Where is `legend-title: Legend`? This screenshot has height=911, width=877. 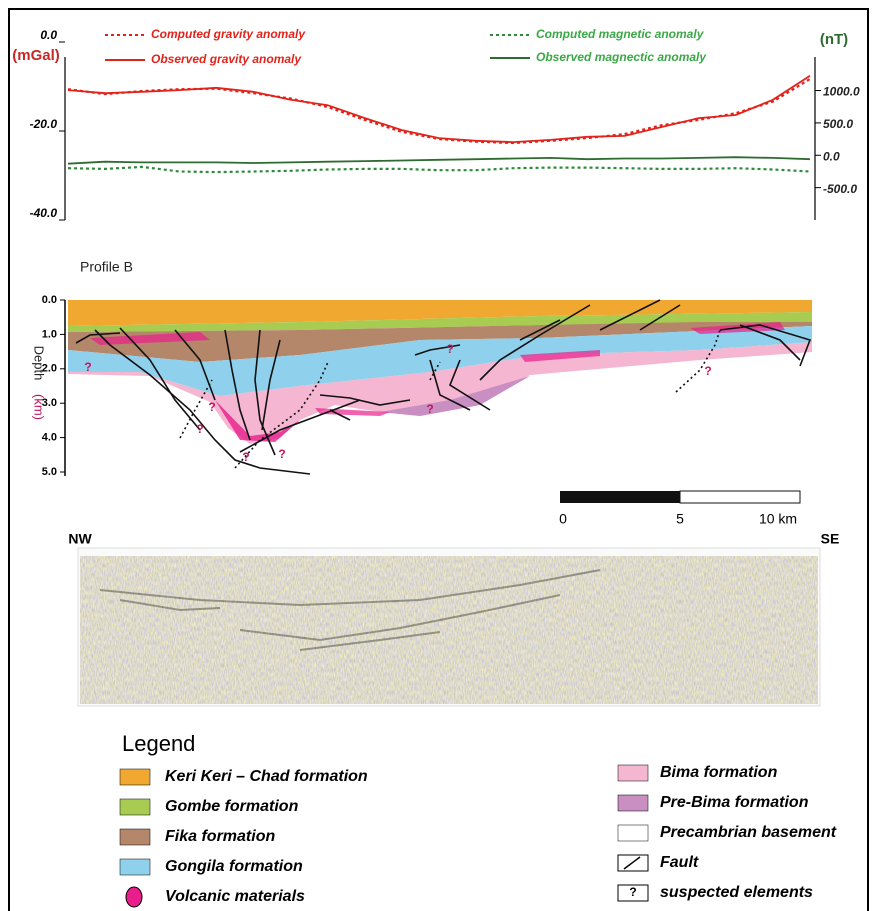
legend-title: Legend is located at coordinates (158, 743).